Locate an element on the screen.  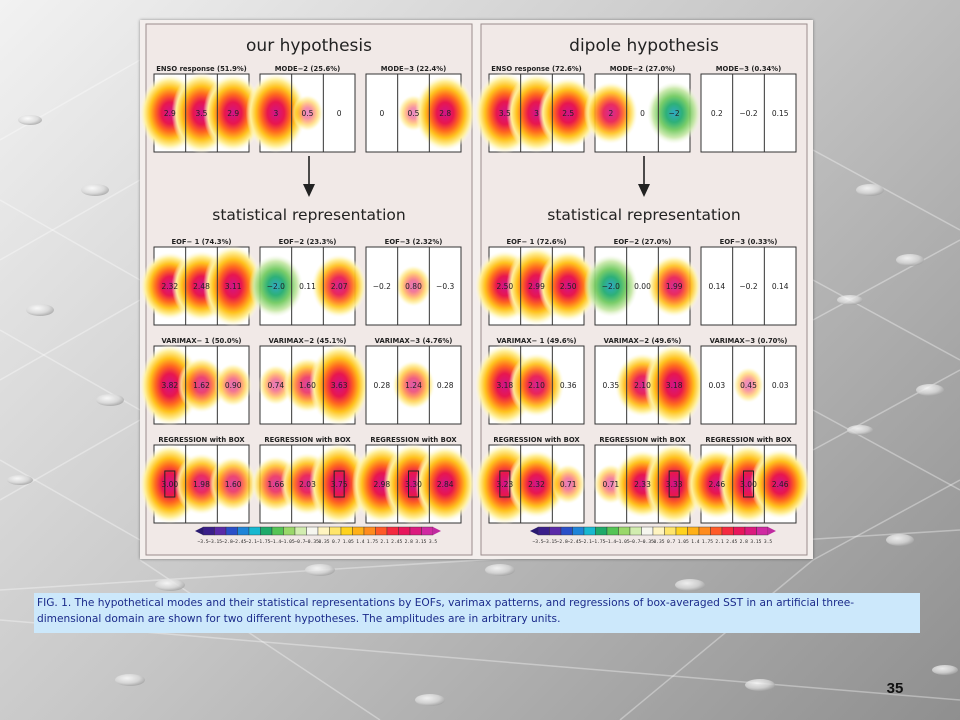
mode-panel: REGRESSION with BOX 3.23 2.32 0.71 is located at coordinates (530, 480).